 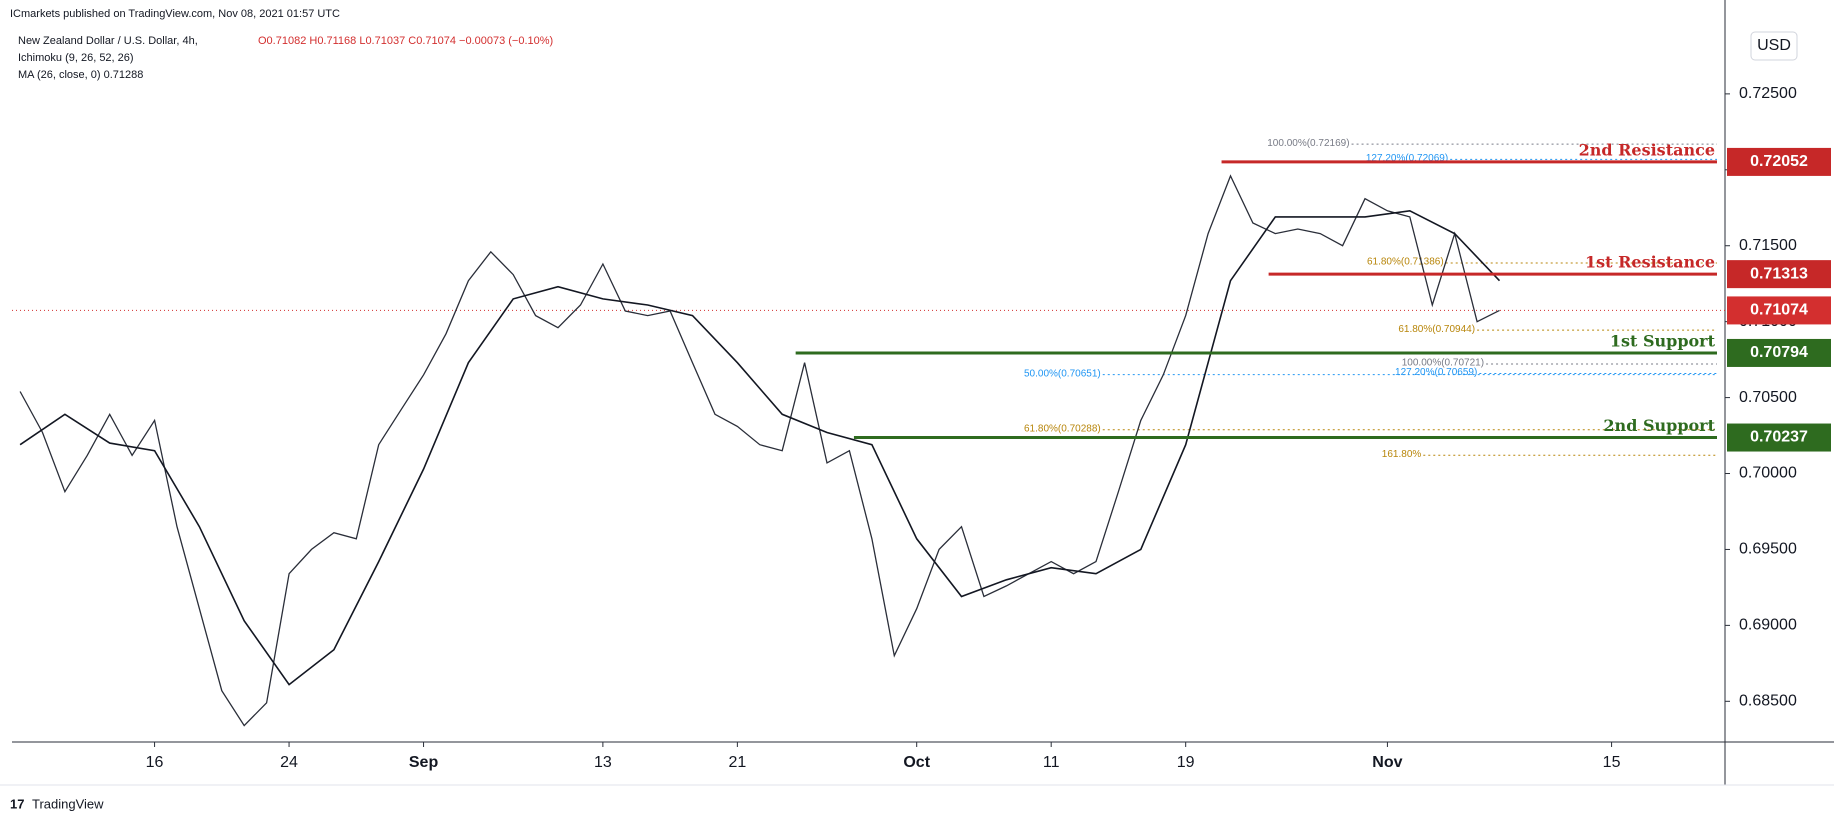 What do you see at coordinates (1647, 149) in the screenshot?
I see `level-name: 2nd Resistance` at bounding box center [1647, 149].